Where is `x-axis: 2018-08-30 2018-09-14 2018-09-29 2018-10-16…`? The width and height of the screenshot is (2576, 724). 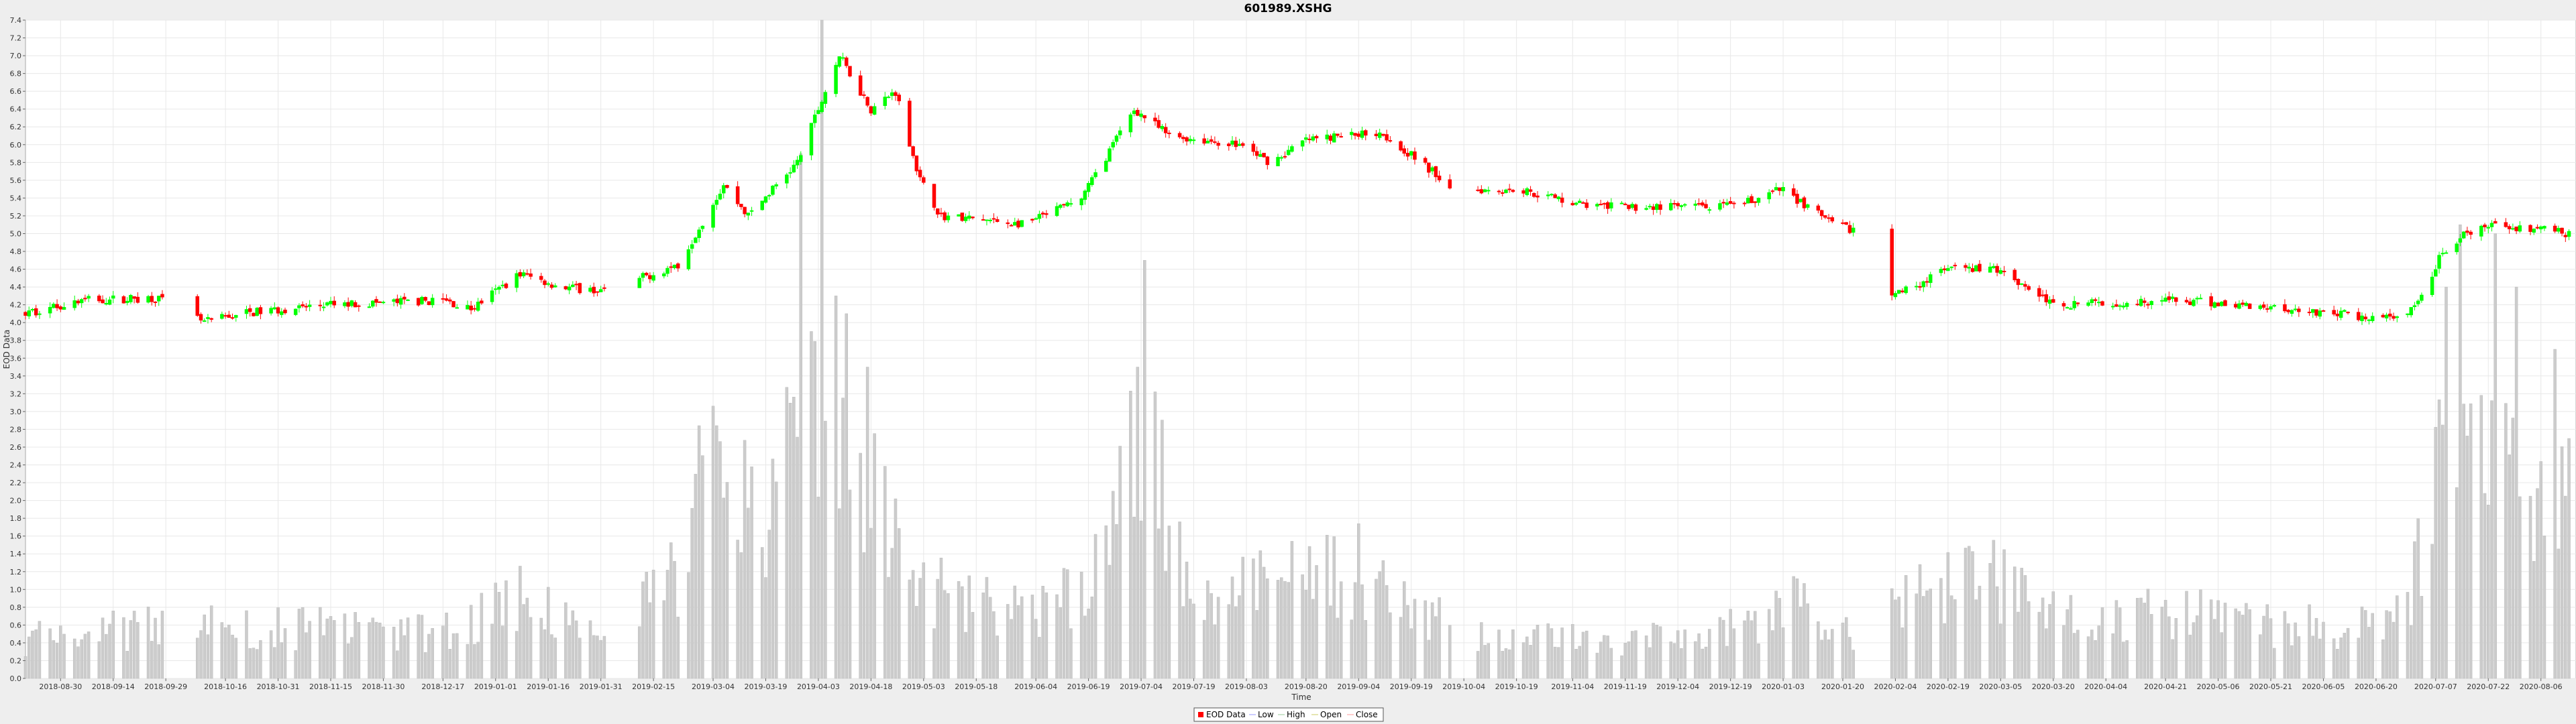
x-axis: 2018-08-30 2018-09-14 2018-09-29 2018-10-16… is located at coordinates (1301, 684).